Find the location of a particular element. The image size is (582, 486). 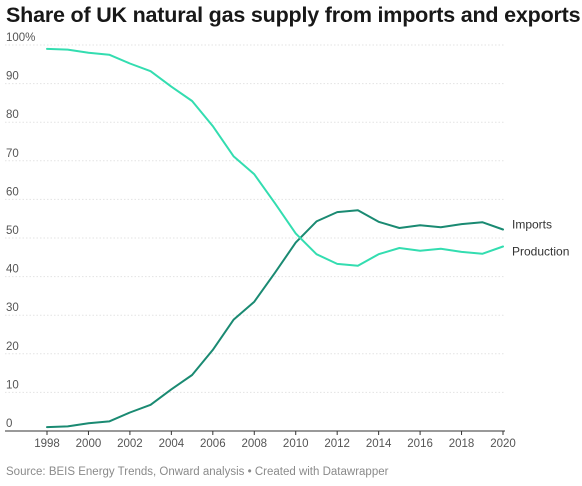

y-axis-tick-labels: 0 10 20 30 40 50 60 70 80 90 100% is located at coordinates (20, 231).